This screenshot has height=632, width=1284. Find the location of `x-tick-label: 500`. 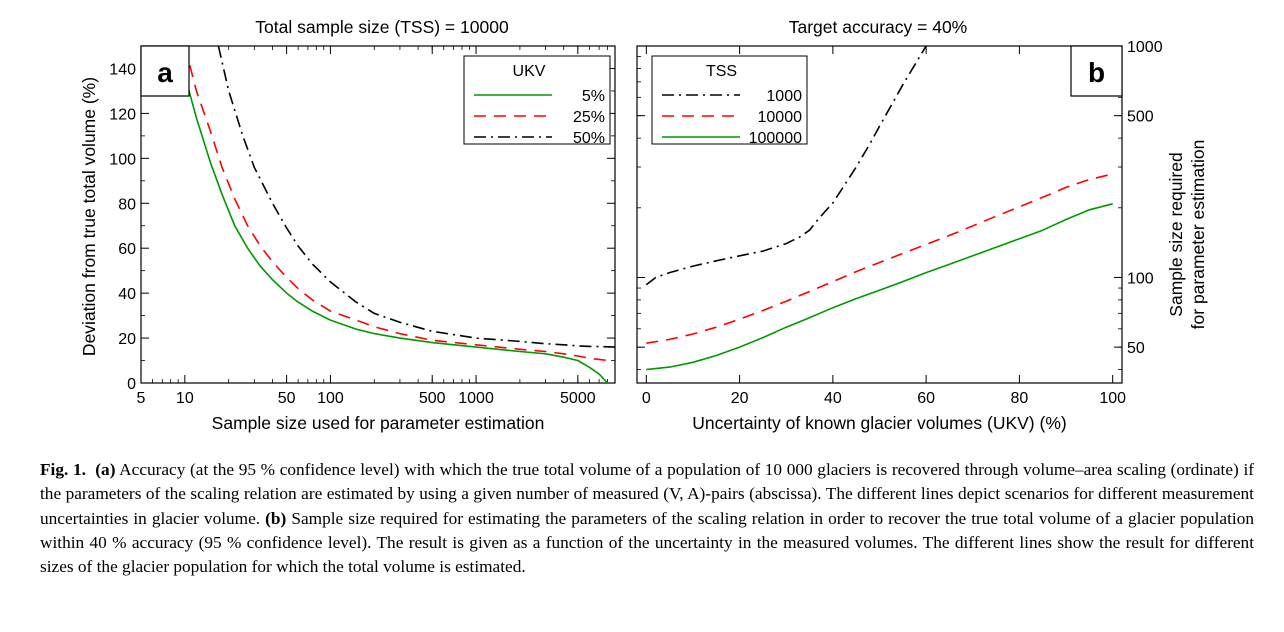

x-tick-label: 500 is located at coordinates (432, 398).